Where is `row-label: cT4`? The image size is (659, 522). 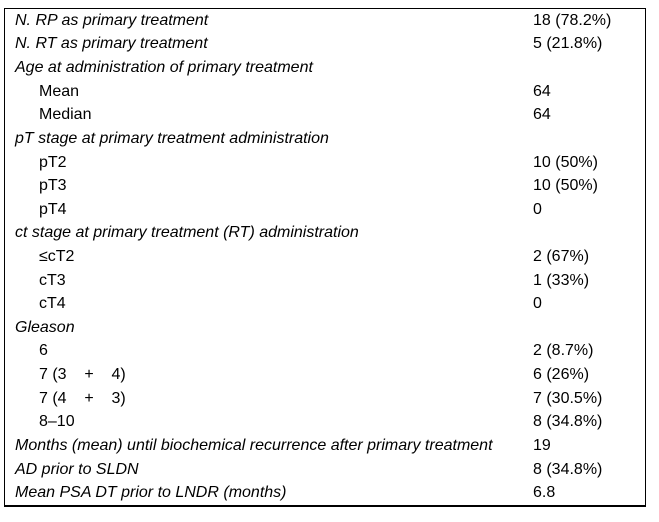
row-label: cT4 is located at coordinates (52, 304).